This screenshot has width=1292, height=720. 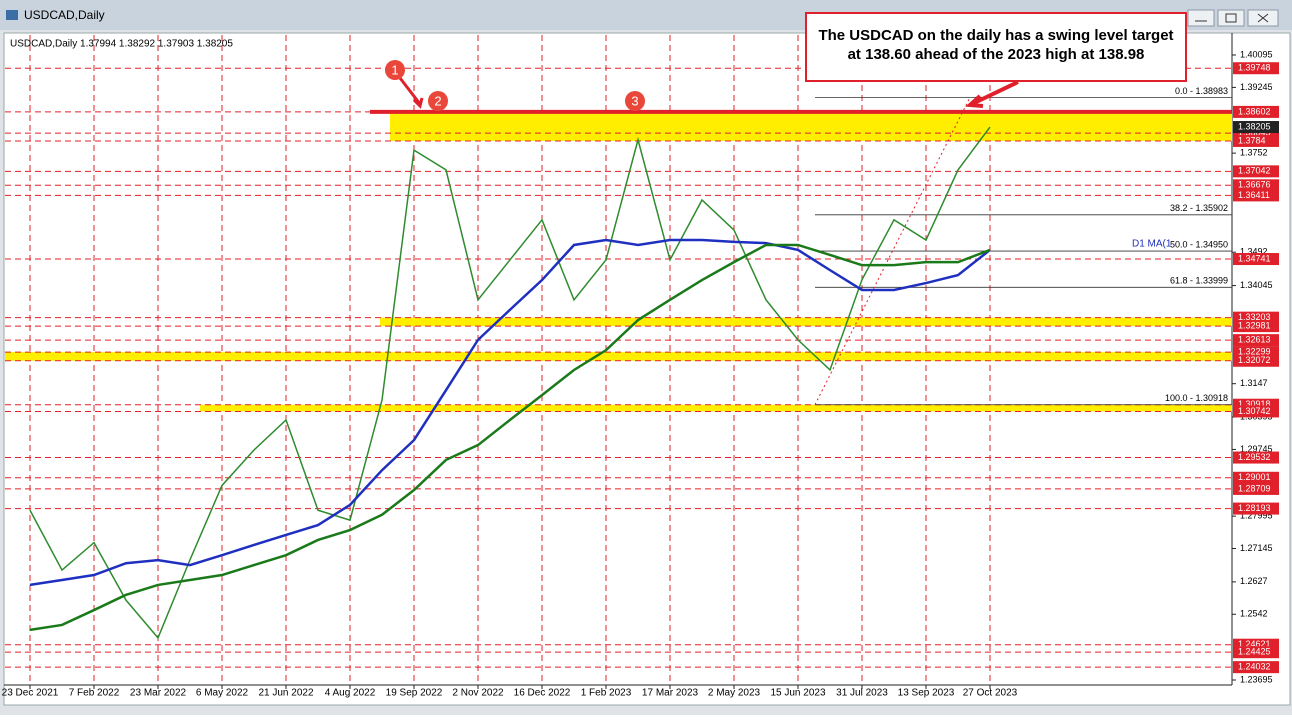 I want to click on y-tick-label: 1.2542, so click(x=1254, y=614).